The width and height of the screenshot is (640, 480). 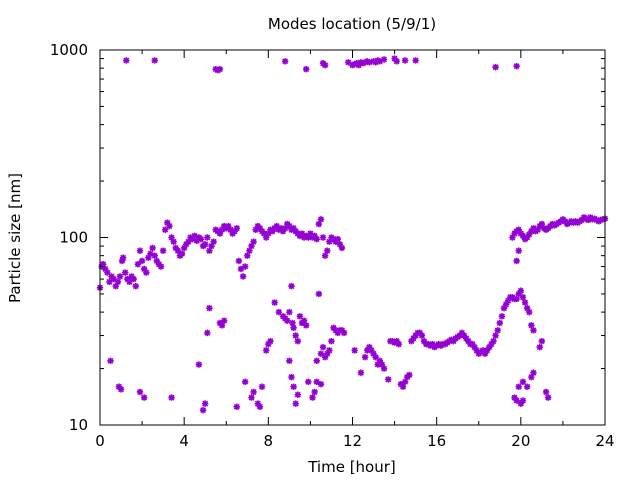 I want to click on x-tick-label: 12, so click(x=352, y=441).